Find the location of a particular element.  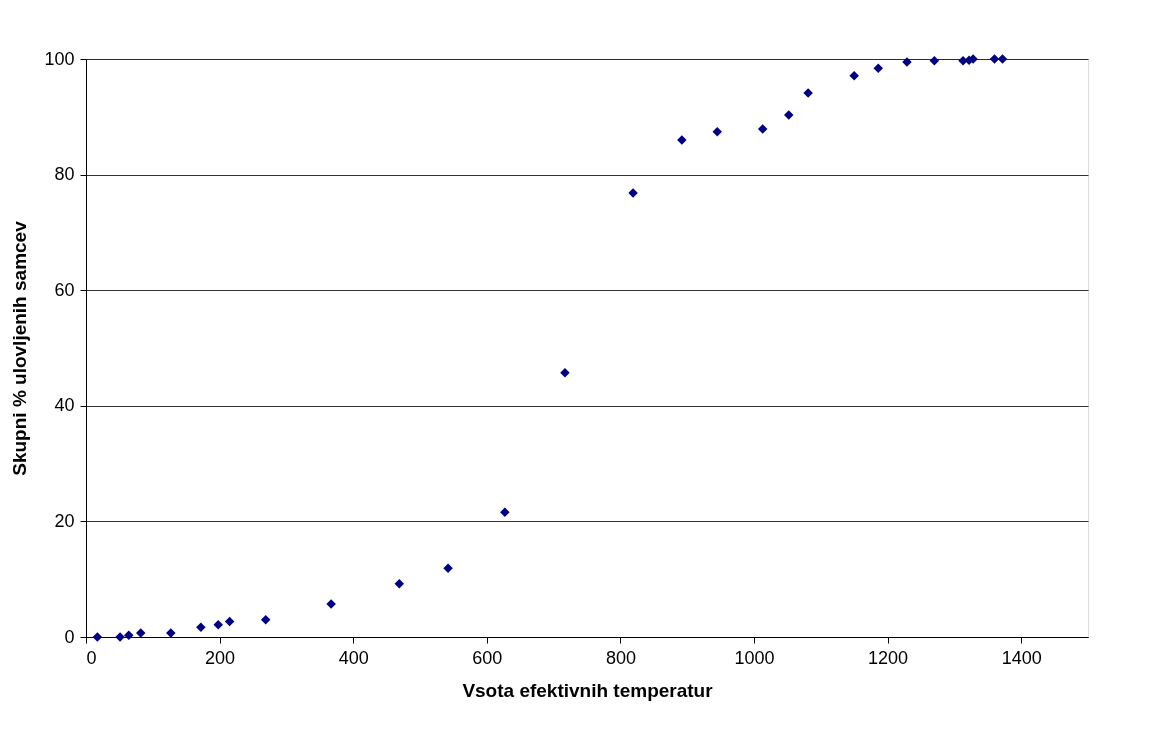

x-tick-label: 600 is located at coordinates (487, 657).